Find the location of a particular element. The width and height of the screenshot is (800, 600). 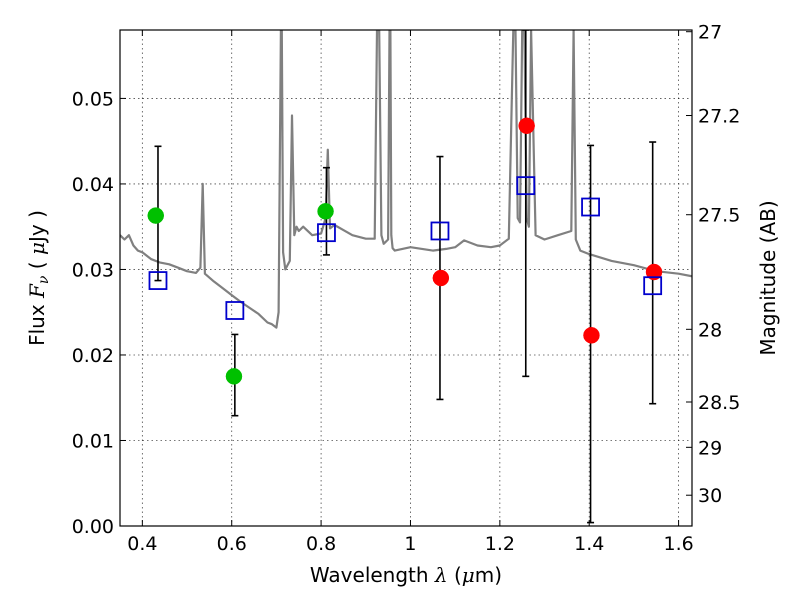

x-tick-label: 1 is located at coordinates (410, 544).